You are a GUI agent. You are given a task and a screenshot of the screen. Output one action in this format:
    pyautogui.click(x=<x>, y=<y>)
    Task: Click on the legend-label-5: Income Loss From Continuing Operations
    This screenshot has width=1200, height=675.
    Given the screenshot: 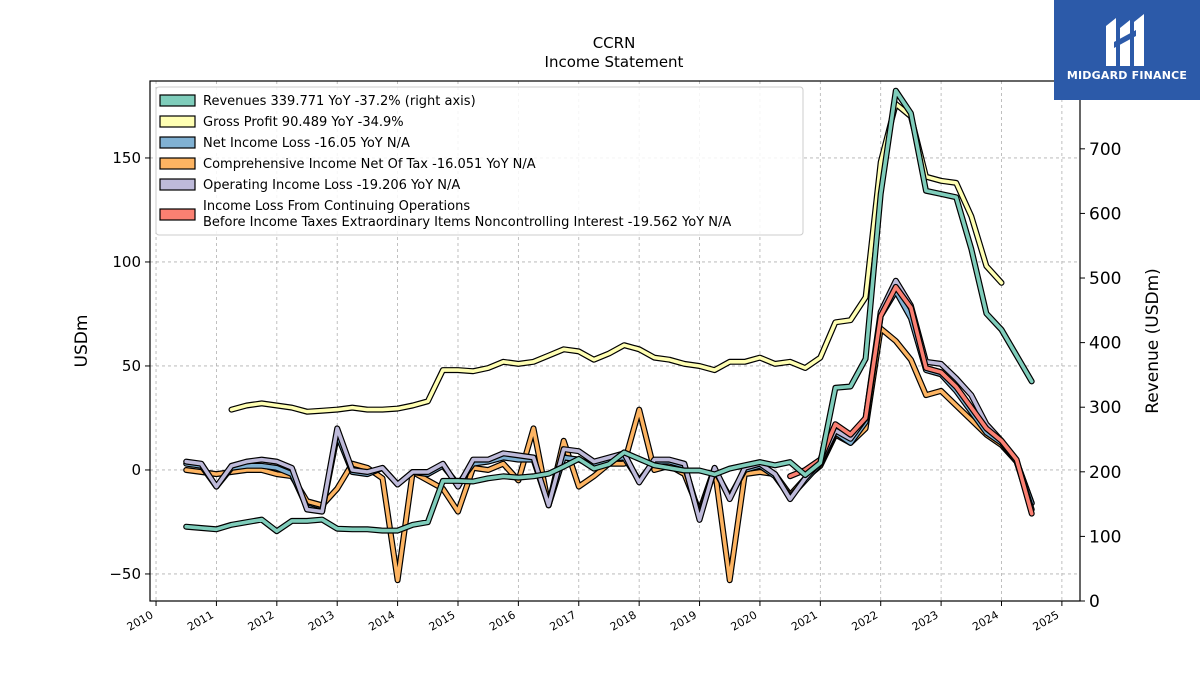 What is the action you would take?
    pyautogui.click(x=336, y=206)
    